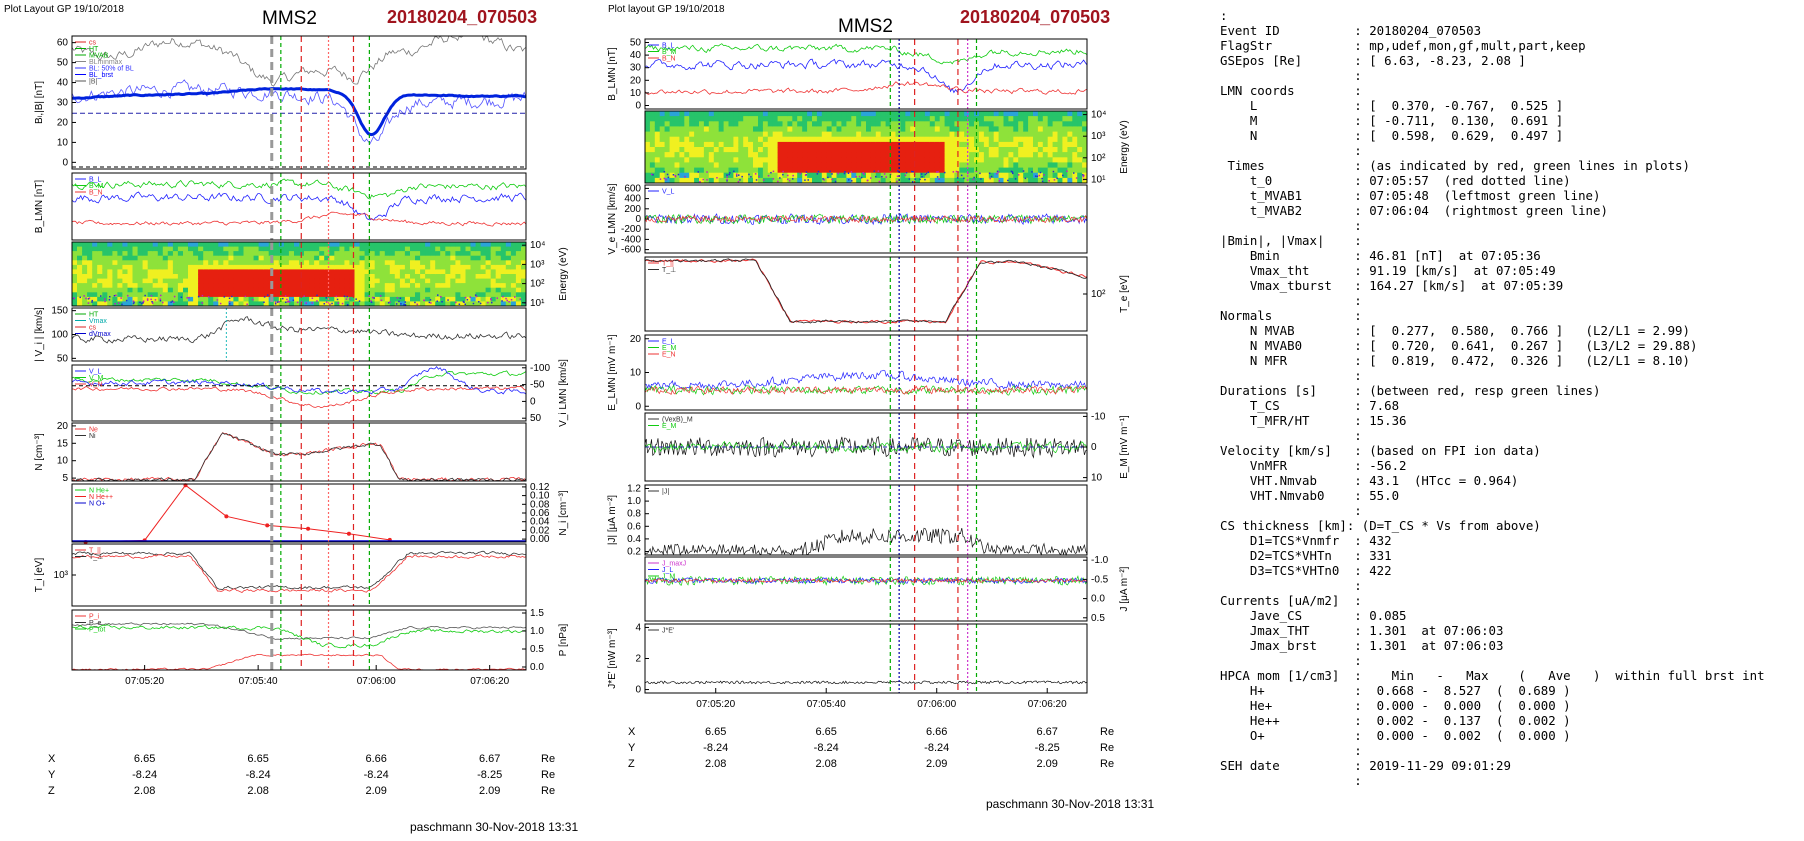 The width and height of the screenshot is (1804, 841). What do you see at coordinates (1306, 540) in the screenshot?
I see `info-line: D1=TCS*Vnmfr : 432` at bounding box center [1306, 540].